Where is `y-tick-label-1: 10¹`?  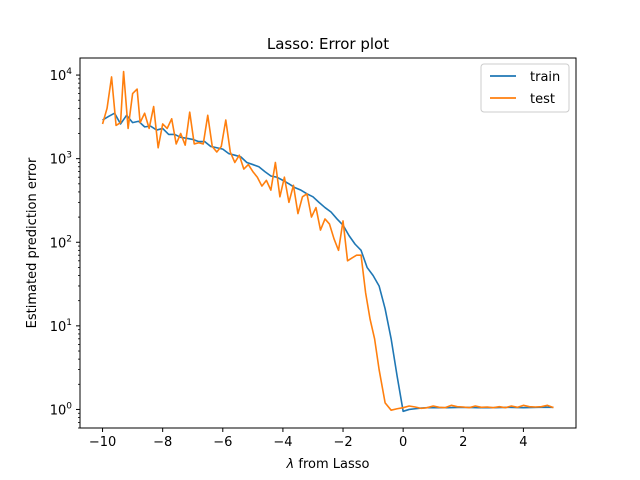 y-tick-label-1: 10¹ is located at coordinates (61, 326).